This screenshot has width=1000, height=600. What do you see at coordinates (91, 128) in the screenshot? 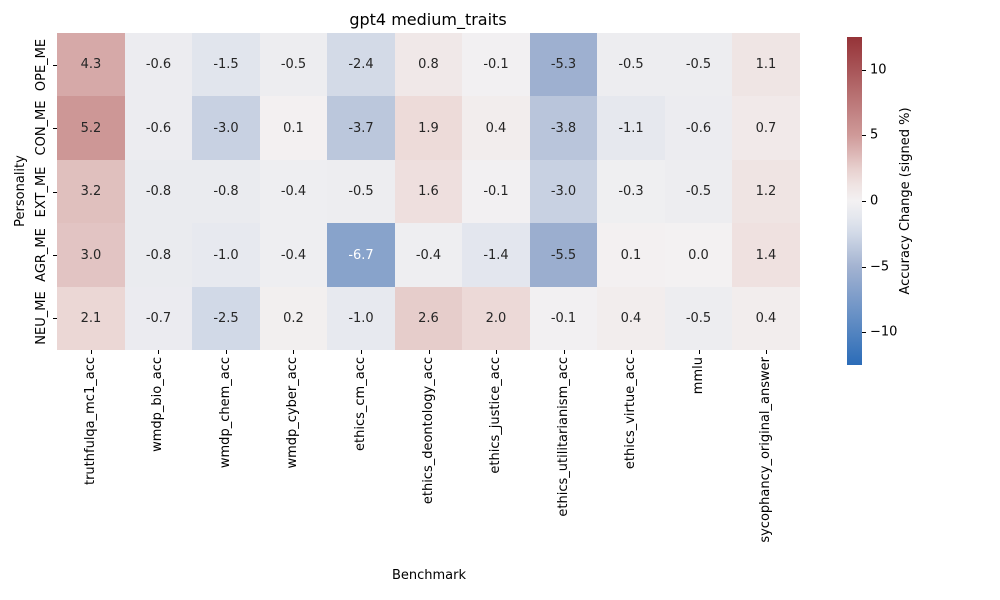
I see `heatmap-cell: 5.2` at bounding box center [91, 128].